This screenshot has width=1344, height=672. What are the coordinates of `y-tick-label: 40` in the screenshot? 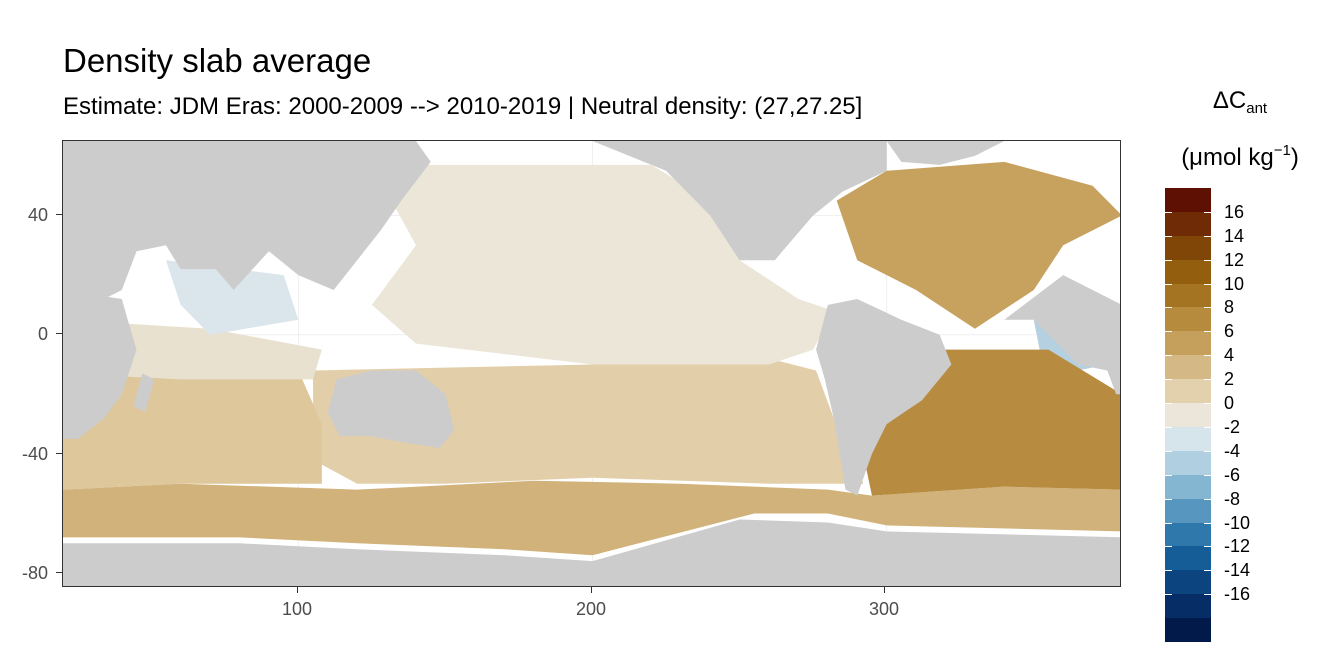 It's located at (37, 215).